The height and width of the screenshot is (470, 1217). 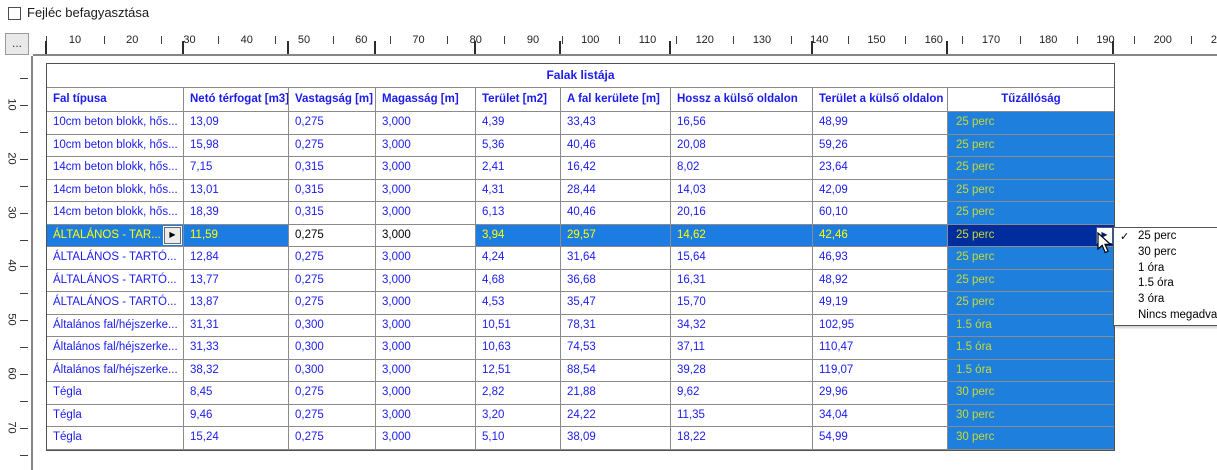 I want to click on cell-r9-c6: 35,47, so click(x=616, y=303).